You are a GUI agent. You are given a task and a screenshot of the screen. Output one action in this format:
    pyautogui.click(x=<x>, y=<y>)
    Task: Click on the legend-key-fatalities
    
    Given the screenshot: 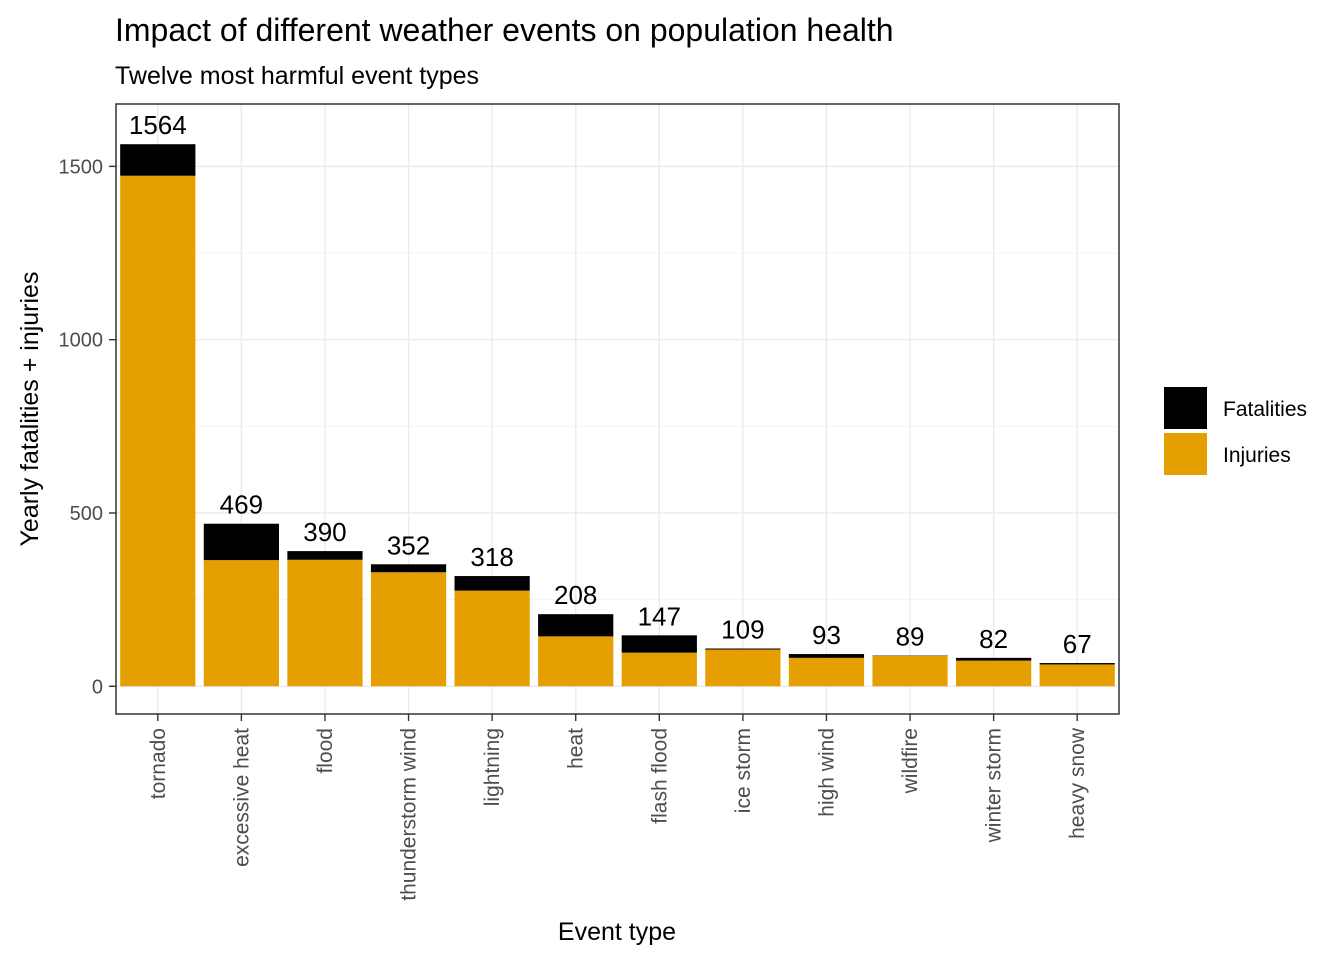 What is the action you would take?
    pyautogui.click(x=1185, y=408)
    